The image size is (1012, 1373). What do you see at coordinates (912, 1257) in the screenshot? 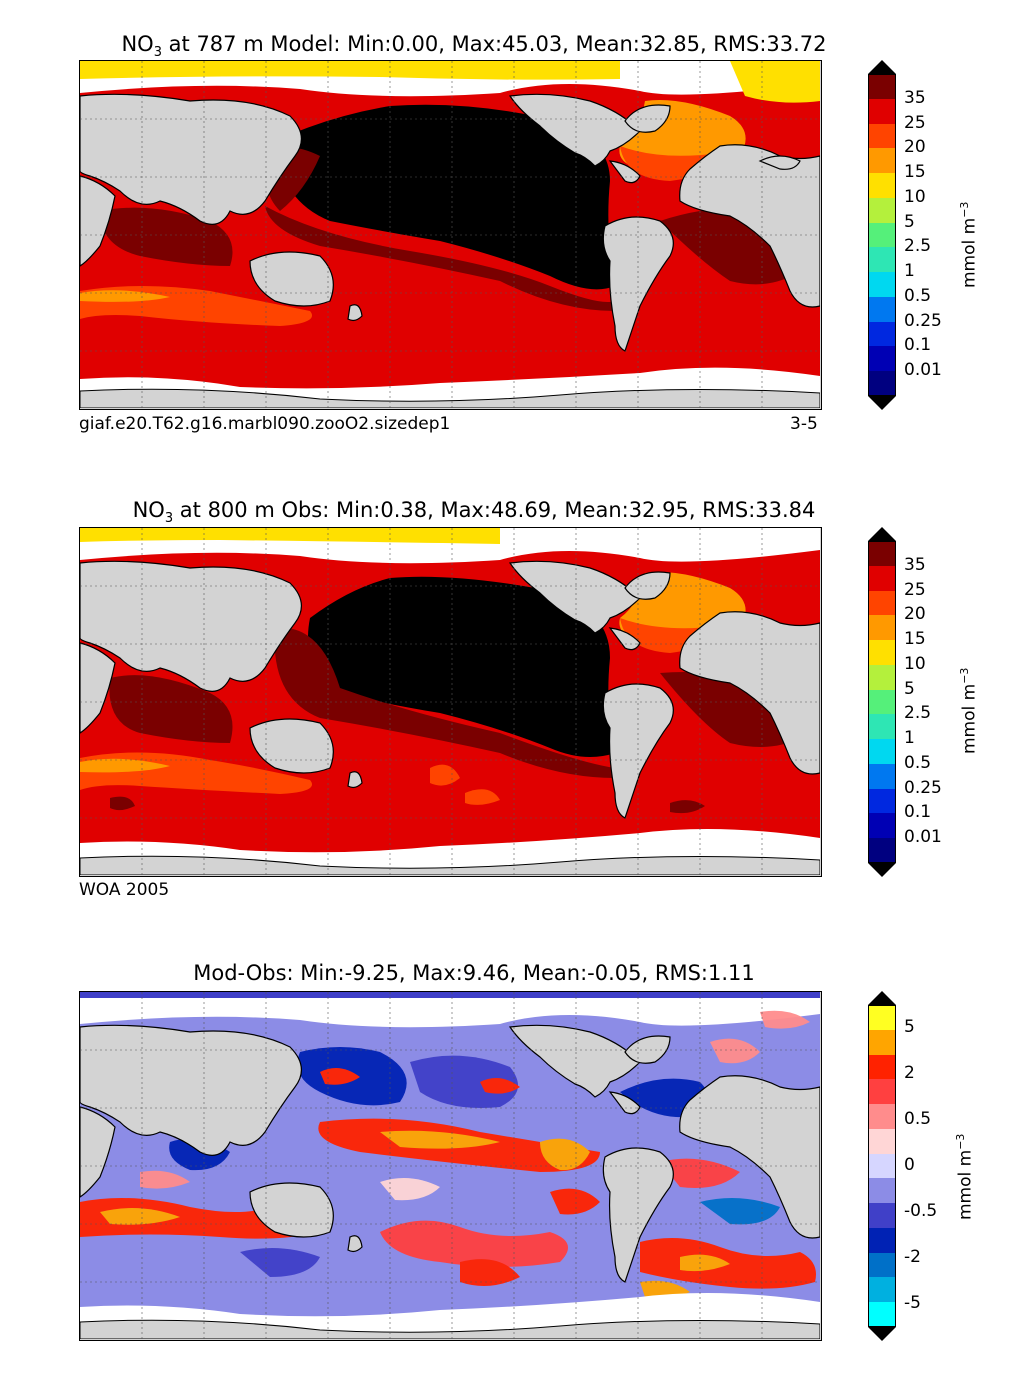
I see `colorbar-tick-label: -2` at bounding box center [912, 1257].